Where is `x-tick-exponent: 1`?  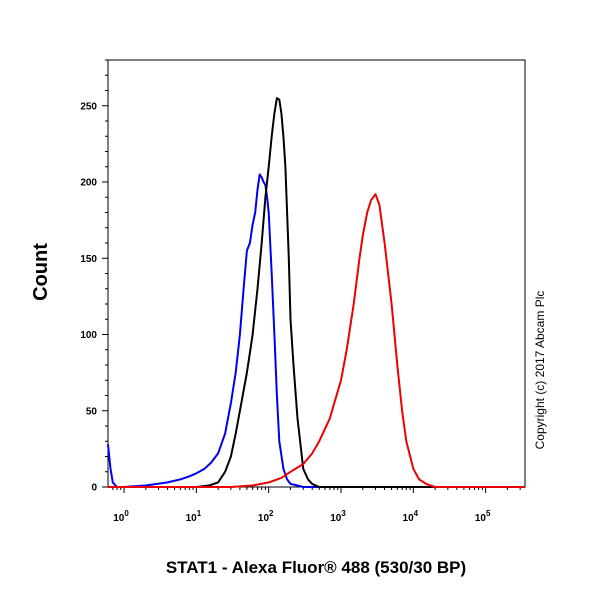
x-tick-exponent: 1 is located at coordinates (199, 513).